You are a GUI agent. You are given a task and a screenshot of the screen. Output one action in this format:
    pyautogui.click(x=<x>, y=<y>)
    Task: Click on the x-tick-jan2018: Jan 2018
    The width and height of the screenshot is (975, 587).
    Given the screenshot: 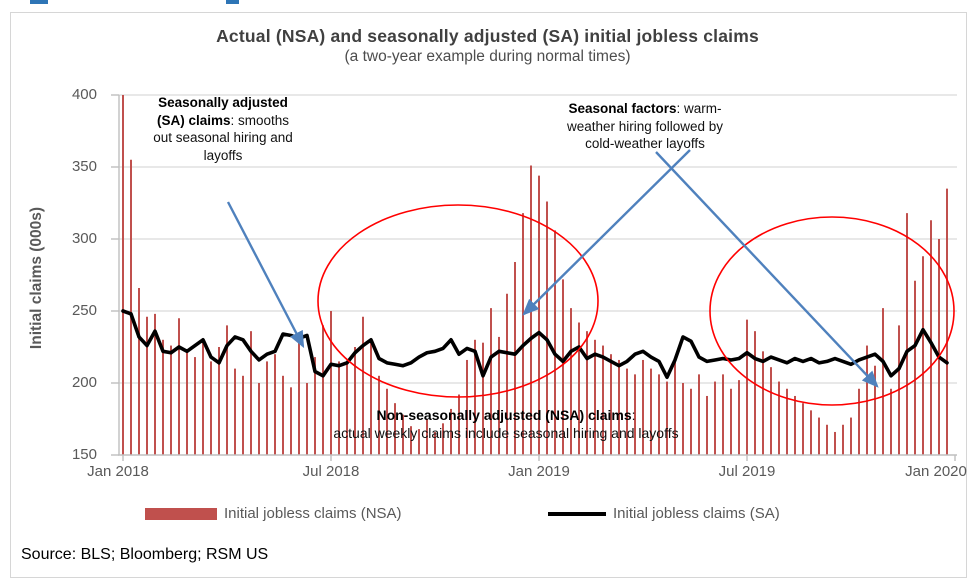 What is the action you would take?
    pyautogui.click(x=118, y=471)
    